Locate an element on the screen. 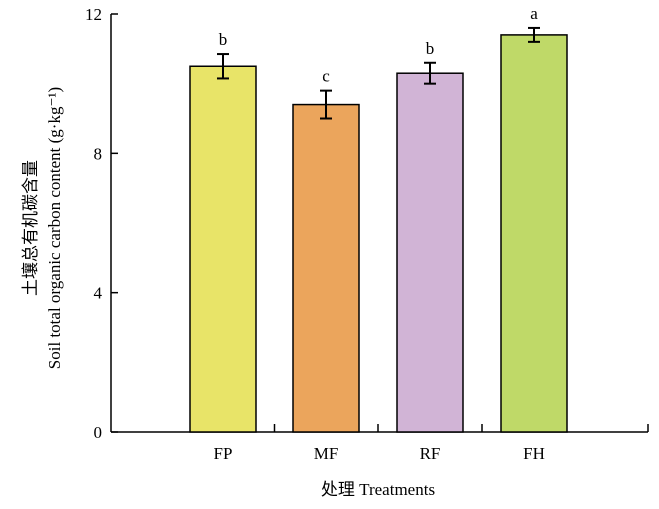 The height and width of the screenshot is (509, 659). x-axis-title: 处理 Treatments is located at coordinates (378, 489).